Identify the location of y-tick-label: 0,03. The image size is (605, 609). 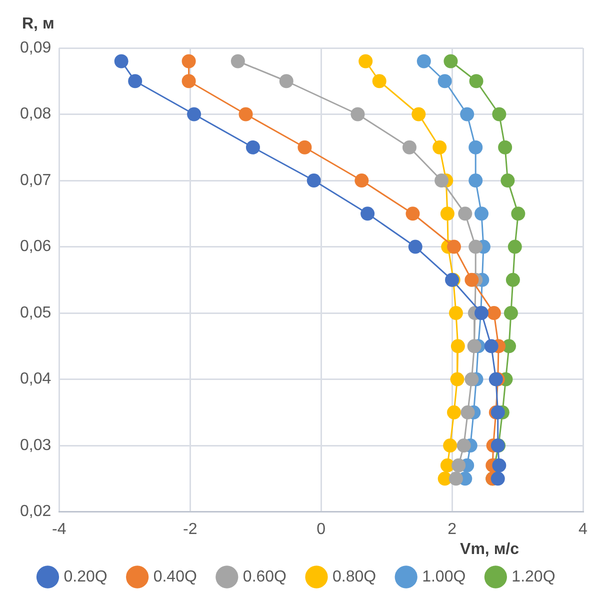
(36, 445).